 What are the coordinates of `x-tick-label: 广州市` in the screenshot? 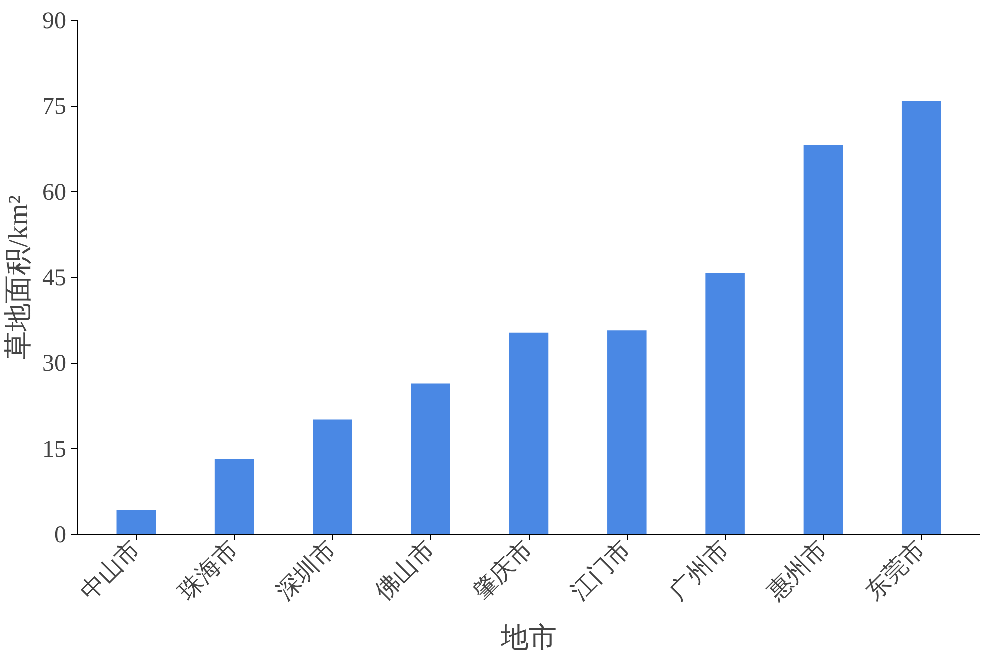 It's located at (699, 571).